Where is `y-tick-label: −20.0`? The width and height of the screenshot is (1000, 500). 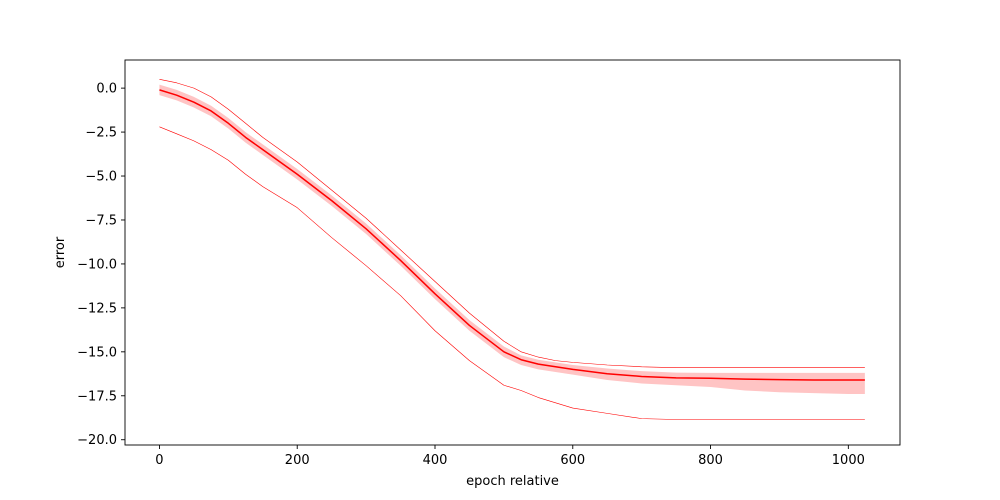
y-tick-label: −20.0 is located at coordinates (97, 440).